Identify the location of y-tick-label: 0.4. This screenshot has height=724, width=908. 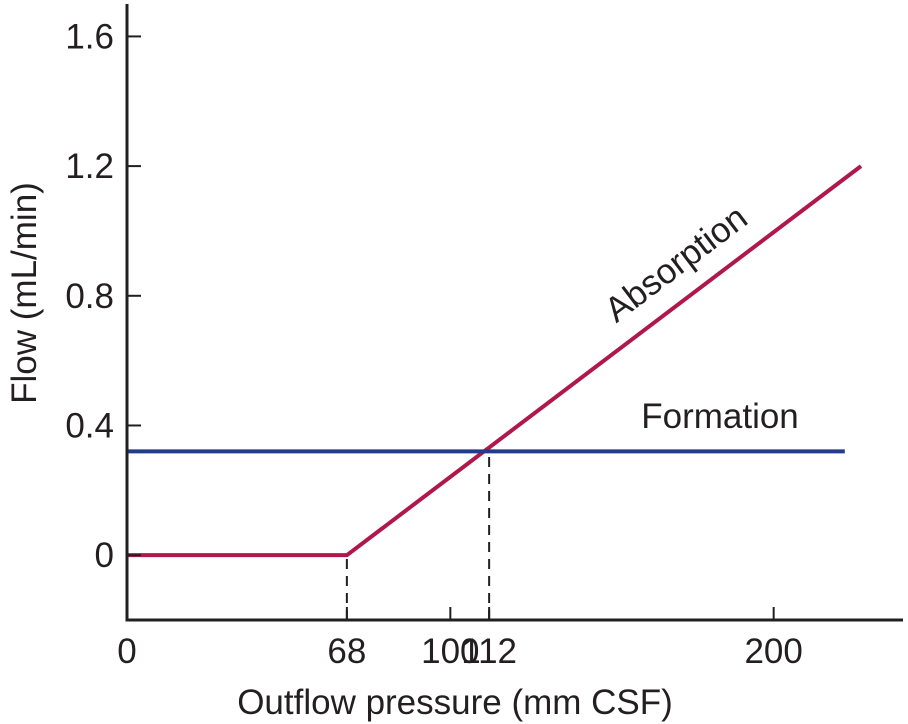
(89, 425).